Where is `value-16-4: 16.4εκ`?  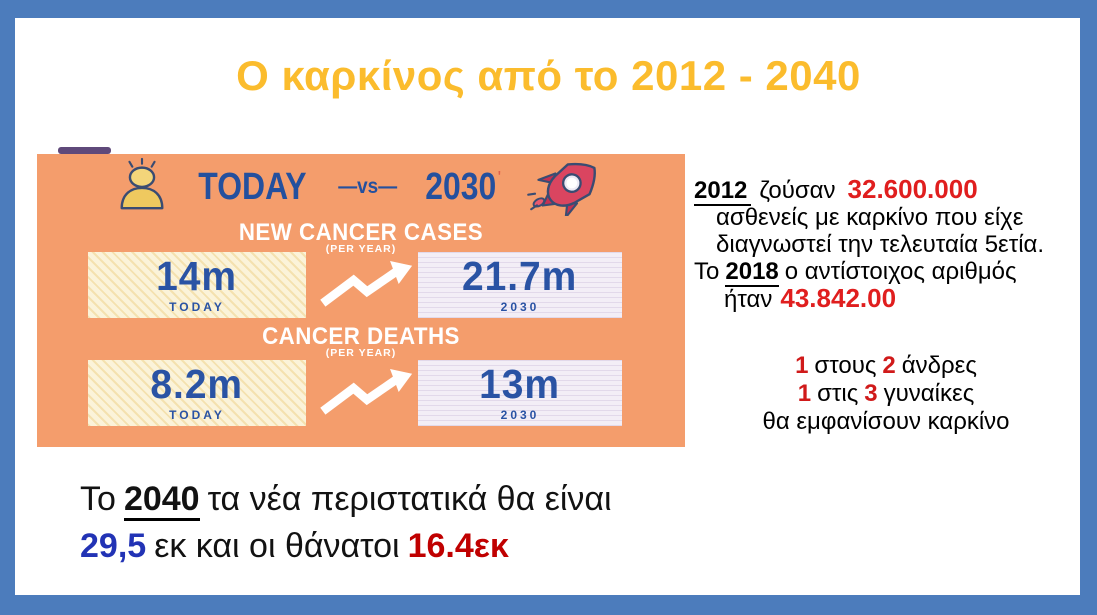 value-16-4: 16.4εκ is located at coordinates (458, 546).